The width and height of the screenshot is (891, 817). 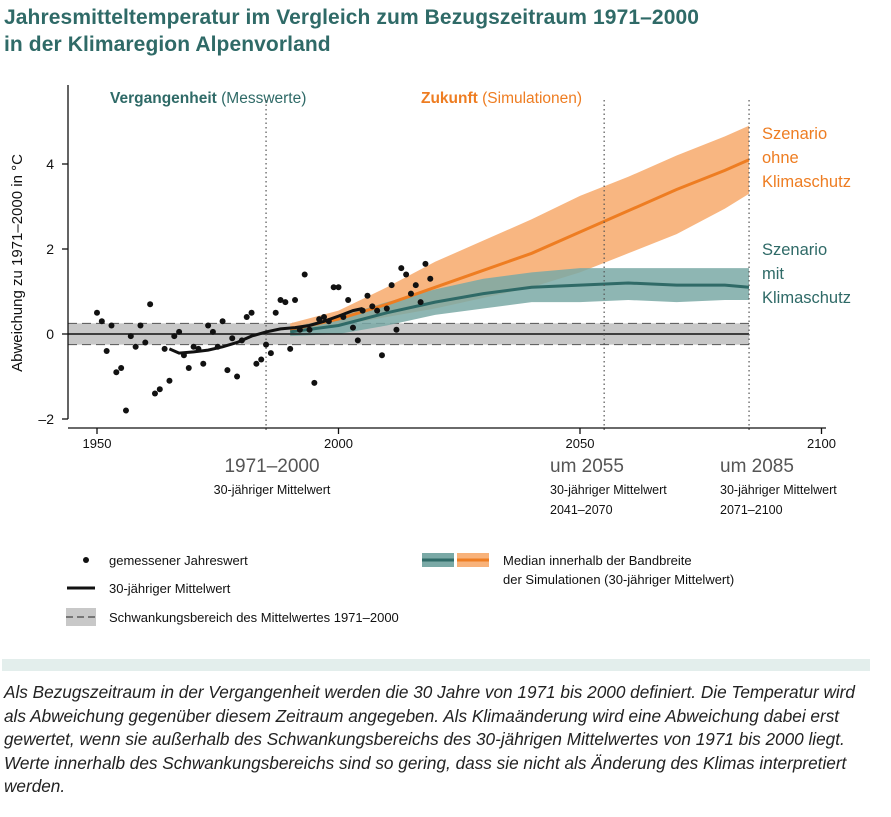 What do you see at coordinates (170, 588) in the screenshot?
I see `legend-line-label: 30-jähriger Mittelwert` at bounding box center [170, 588].